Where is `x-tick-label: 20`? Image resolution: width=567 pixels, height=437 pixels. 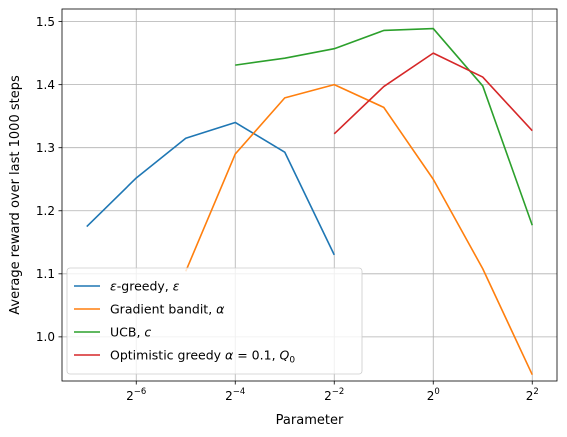
x-tick-label: 20 is located at coordinates (433, 395).